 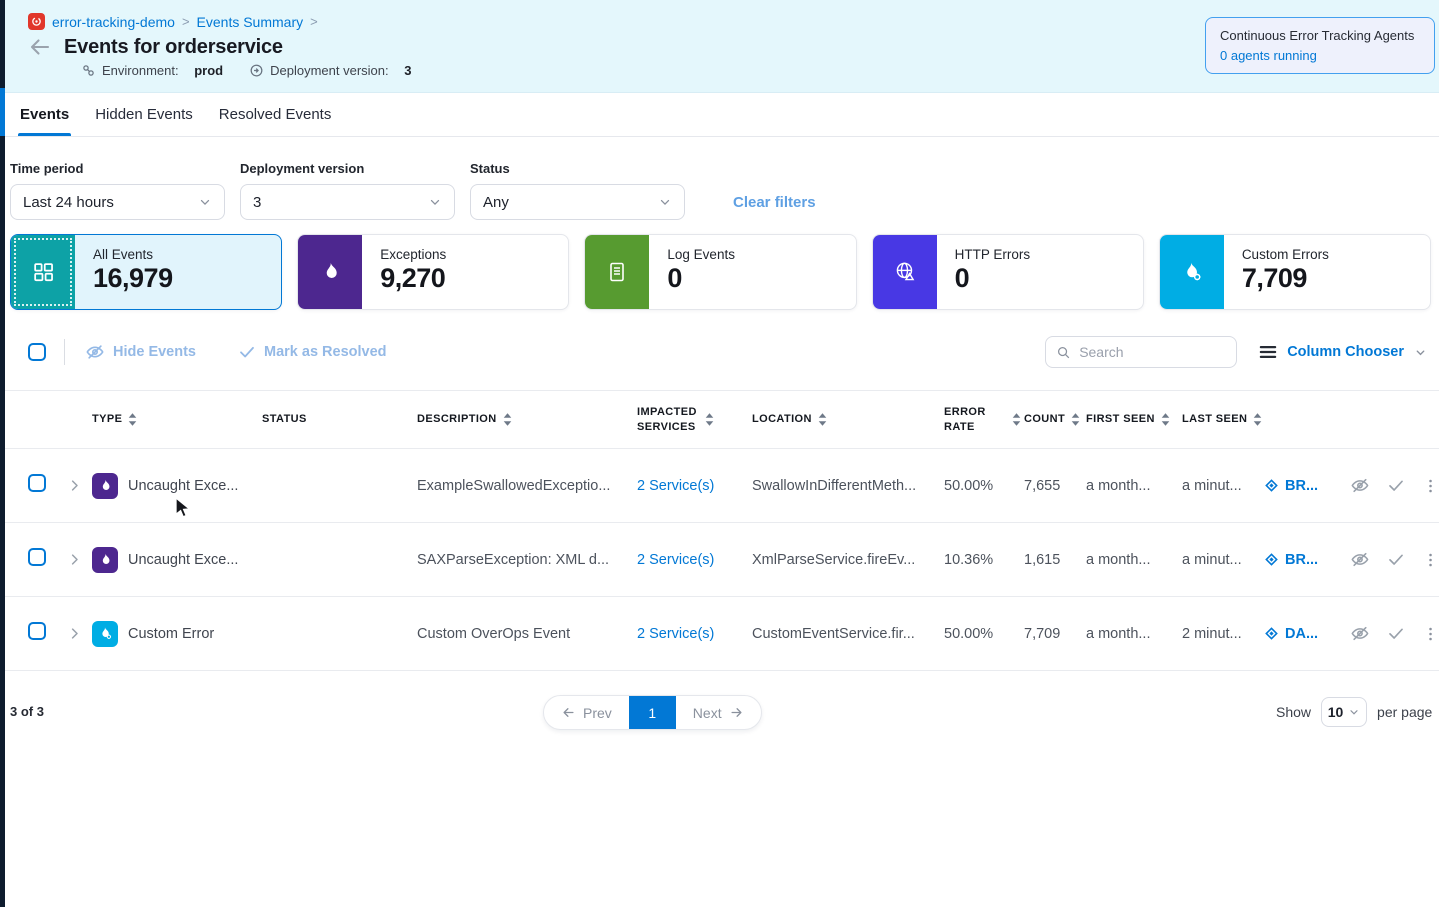 What do you see at coordinates (1344, 712) in the screenshot?
I see `page-size-select: 10` at bounding box center [1344, 712].